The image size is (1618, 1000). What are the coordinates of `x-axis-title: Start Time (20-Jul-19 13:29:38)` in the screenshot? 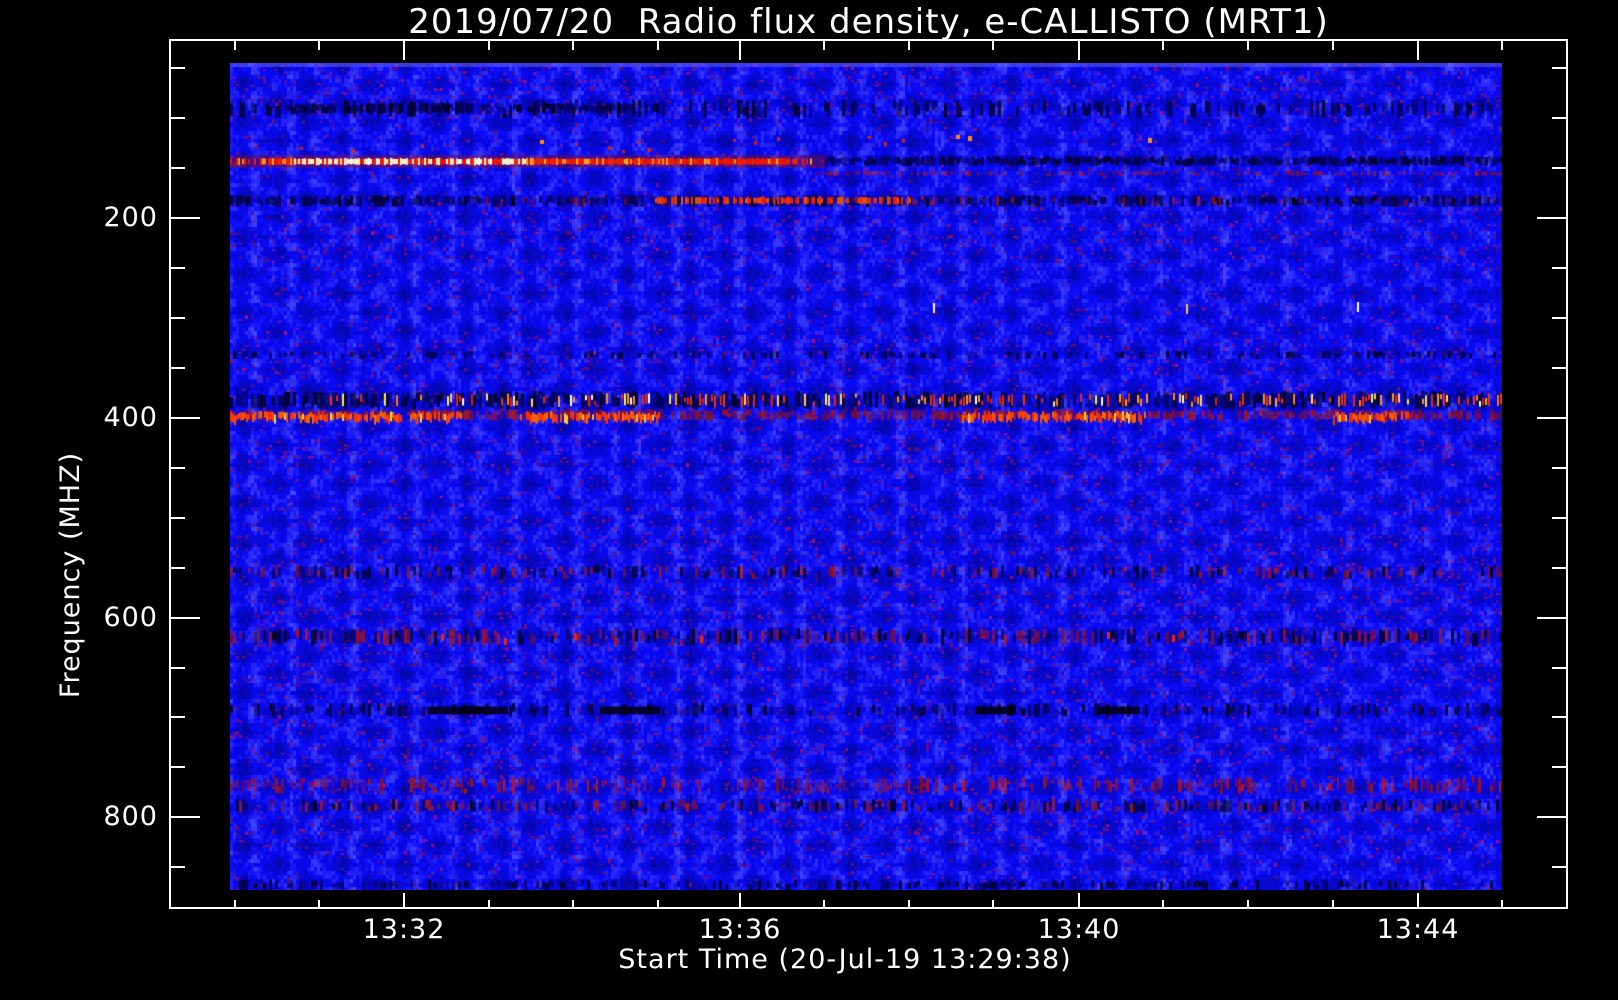 It's located at (845, 959).